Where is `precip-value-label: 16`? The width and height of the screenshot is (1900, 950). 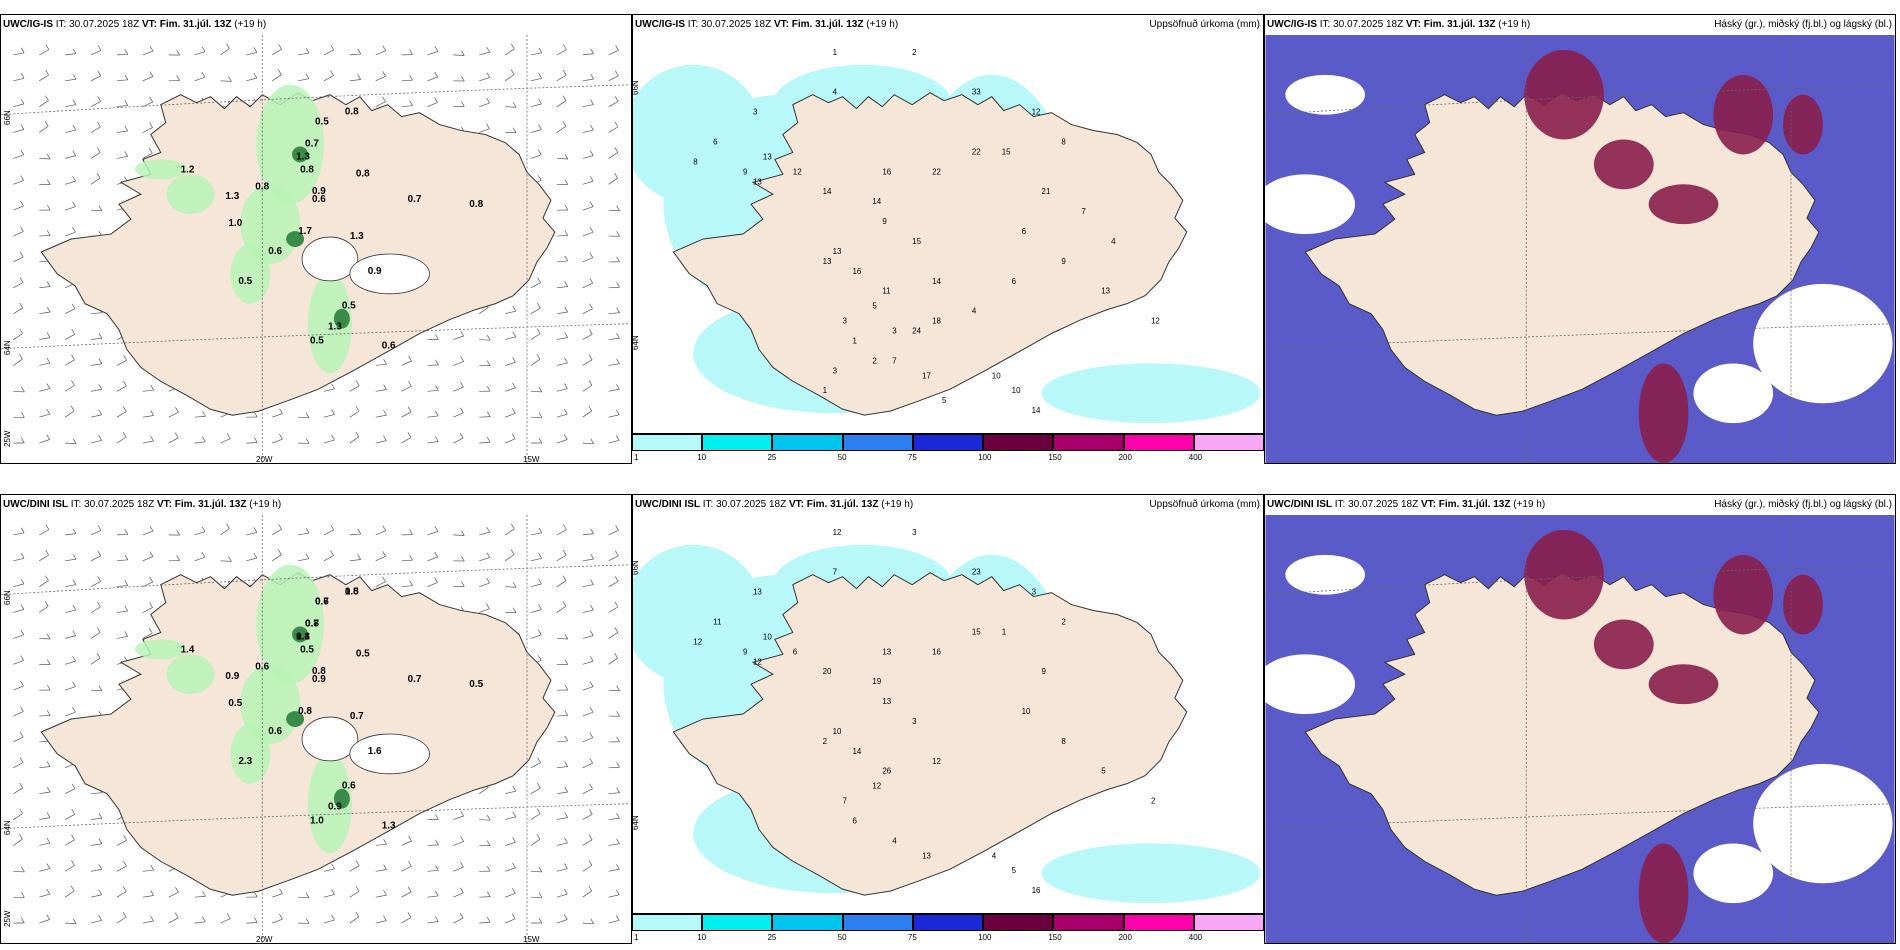
precip-value-label: 16 is located at coordinates (856, 271).